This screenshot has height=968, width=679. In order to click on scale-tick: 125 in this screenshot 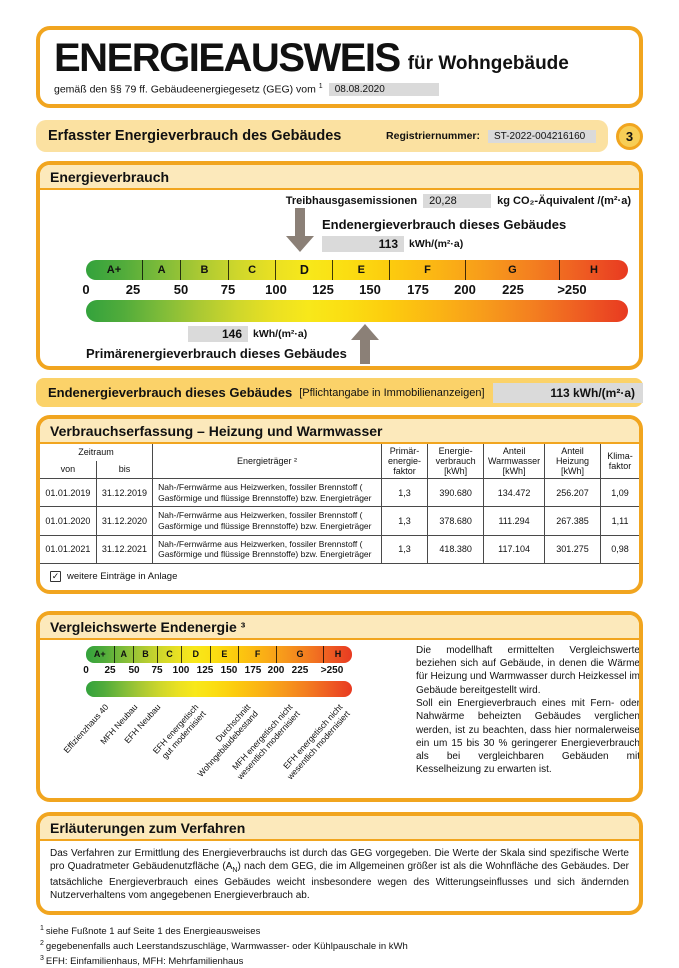, I will do `click(205, 670)`.